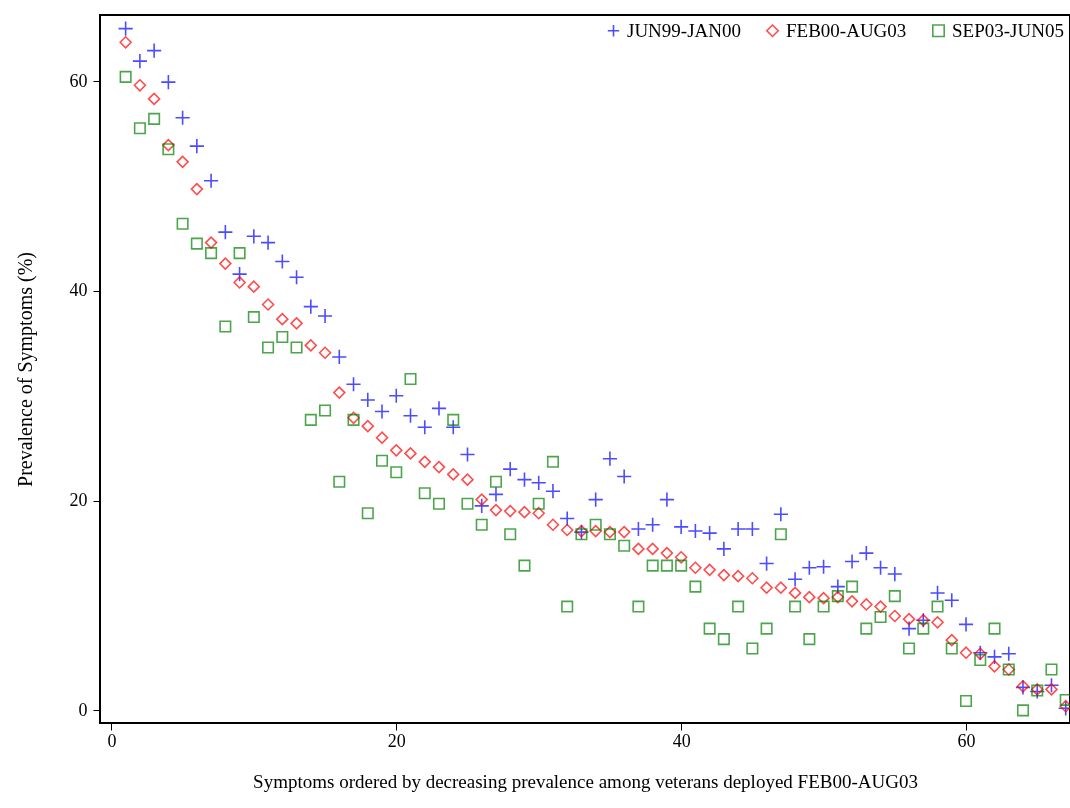 The image size is (1070, 808). Describe the element at coordinates (78, 500) in the screenshot. I see `y-tick-label: 20` at that location.